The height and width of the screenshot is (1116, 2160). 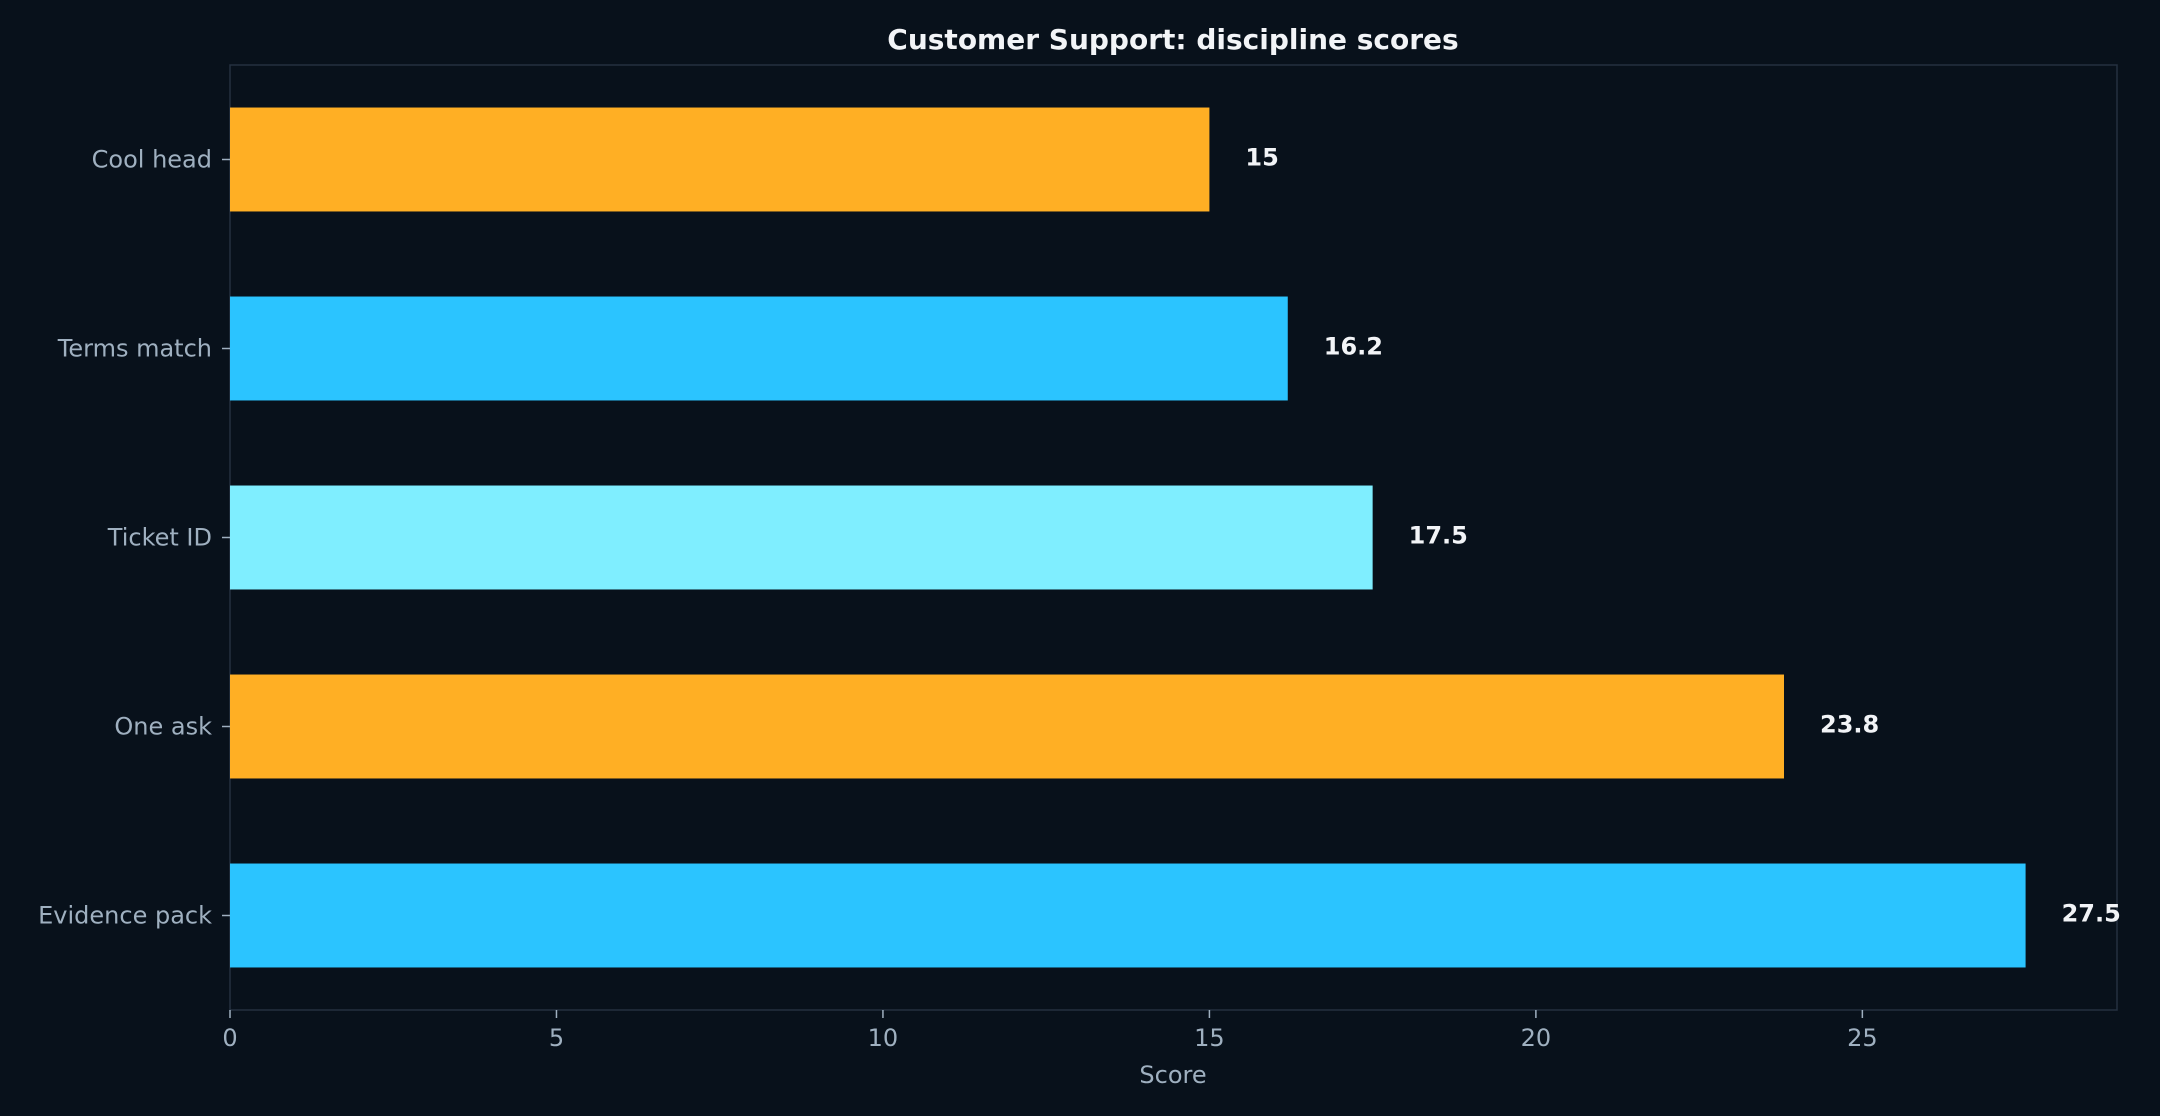 What do you see at coordinates (1172, 1075) in the screenshot?
I see `x-axis-title: Score` at bounding box center [1172, 1075].